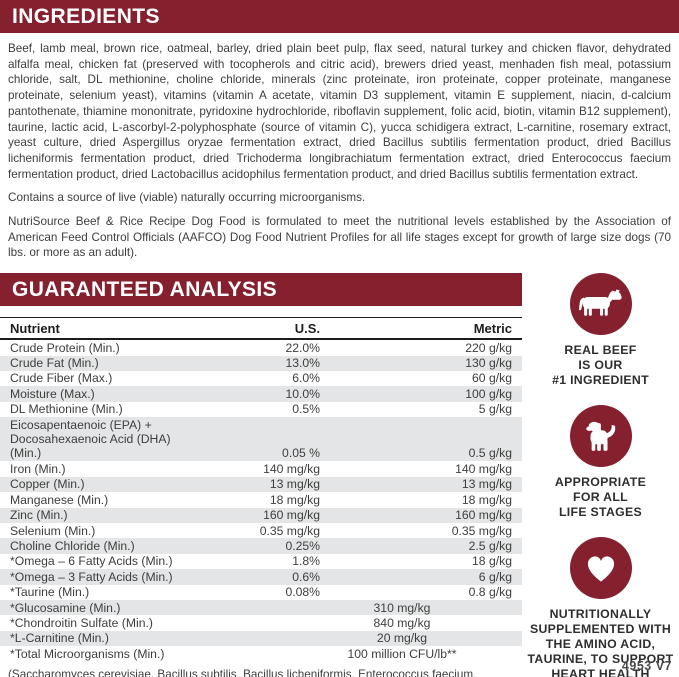  I want to click on us-value: 10.0%, so click(302, 393).